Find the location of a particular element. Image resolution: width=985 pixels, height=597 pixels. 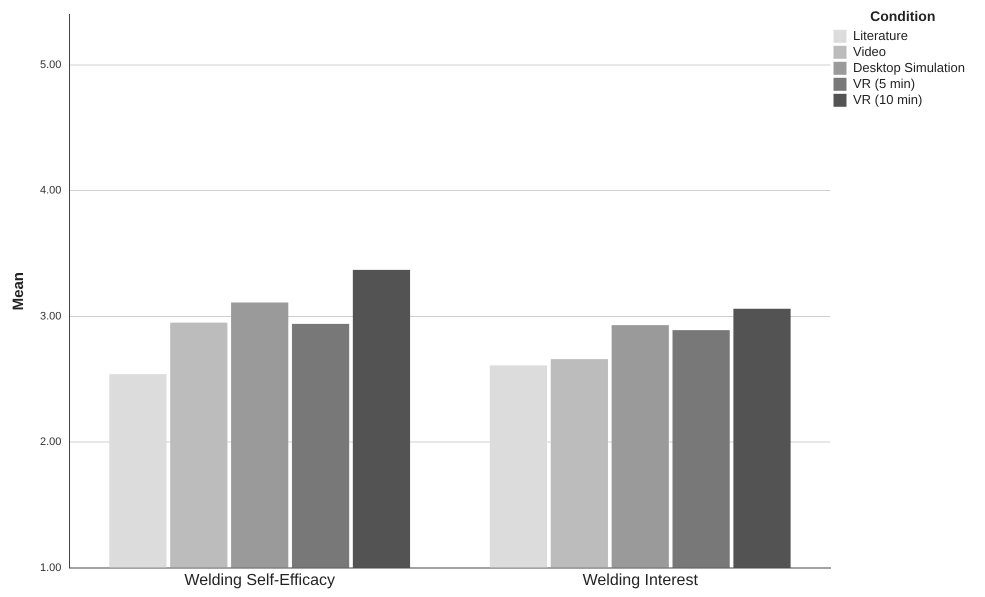

y-tick-label: 5.00 is located at coordinates (51, 64).